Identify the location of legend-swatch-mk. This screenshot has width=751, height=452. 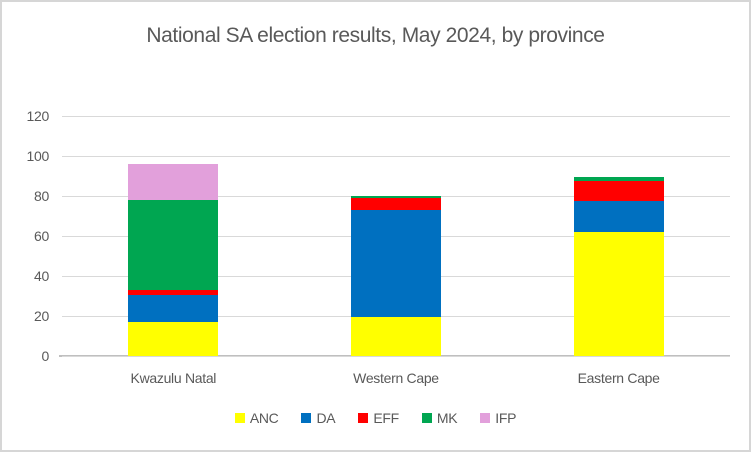
(426, 418).